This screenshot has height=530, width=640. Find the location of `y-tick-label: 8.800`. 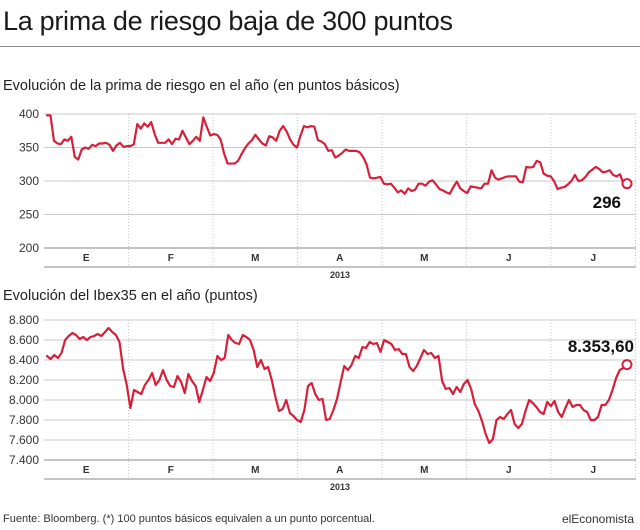

y-tick-label: 8.800 is located at coordinates (24, 320).